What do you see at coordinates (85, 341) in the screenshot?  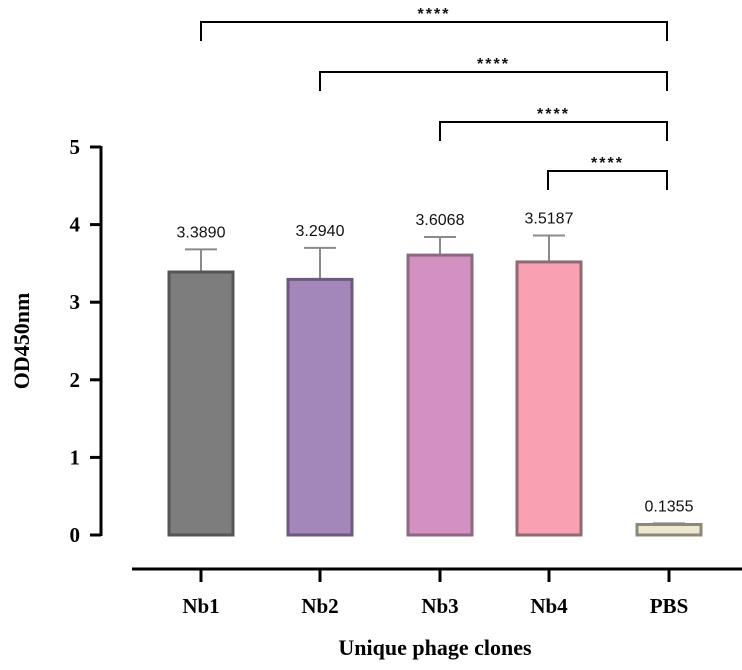 I see `y-axis-ticks: 0 1 2 3 4 5` at bounding box center [85, 341].